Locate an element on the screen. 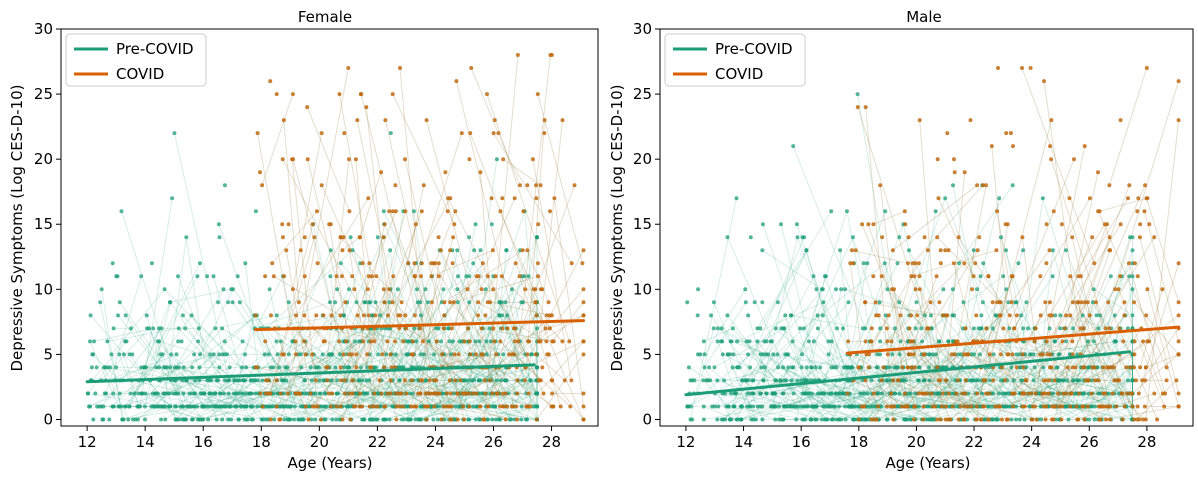 The width and height of the screenshot is (1198, 477). x-tick-label: 20 is located at coordinates (319, 442).